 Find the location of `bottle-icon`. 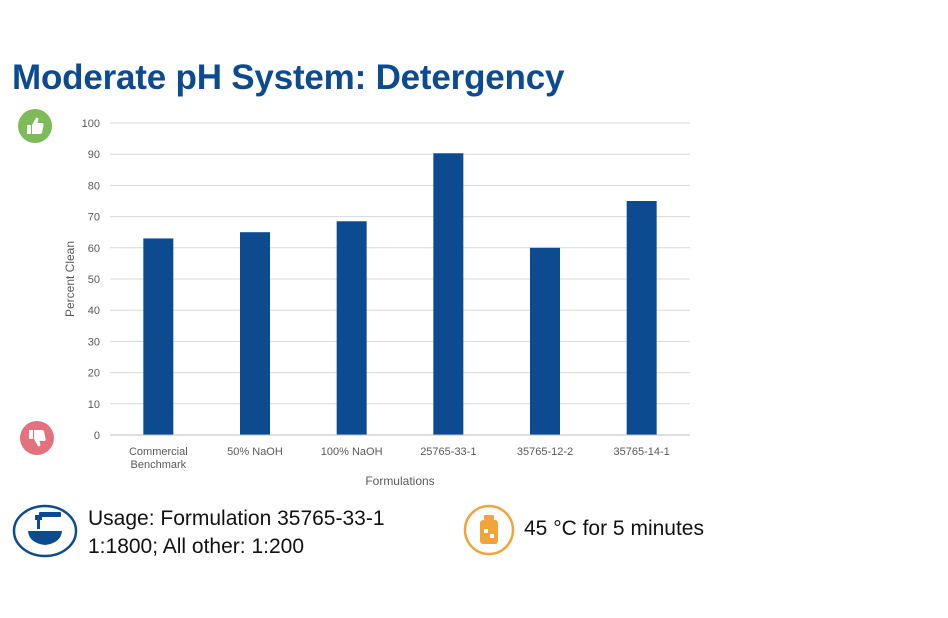

bottle-icon is located at coordinates (489, 530).